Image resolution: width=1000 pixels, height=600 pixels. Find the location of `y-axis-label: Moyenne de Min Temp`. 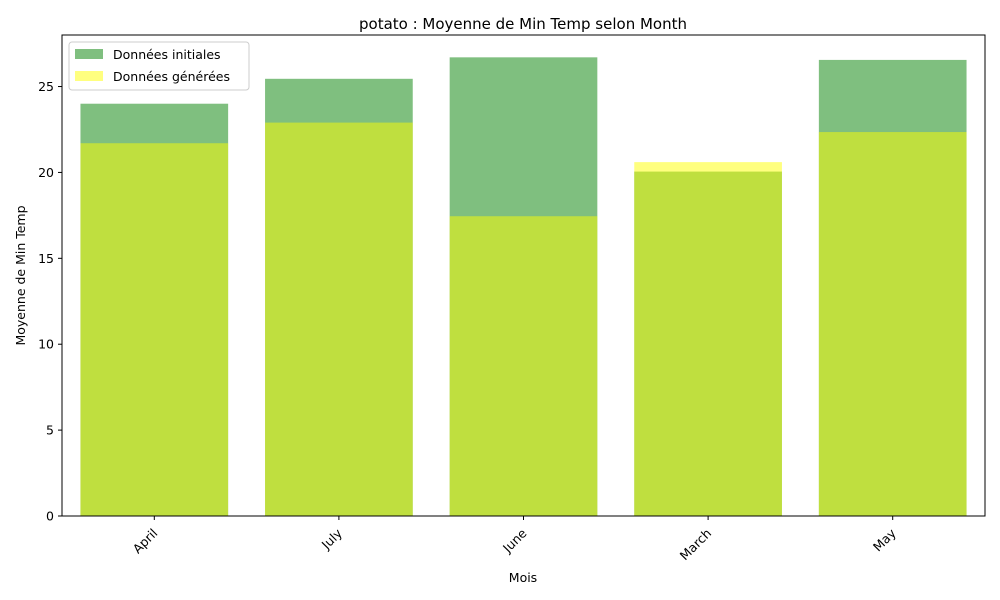

y-axis-label: Moyenne de Min Temp is located at coordinates (20, 275).